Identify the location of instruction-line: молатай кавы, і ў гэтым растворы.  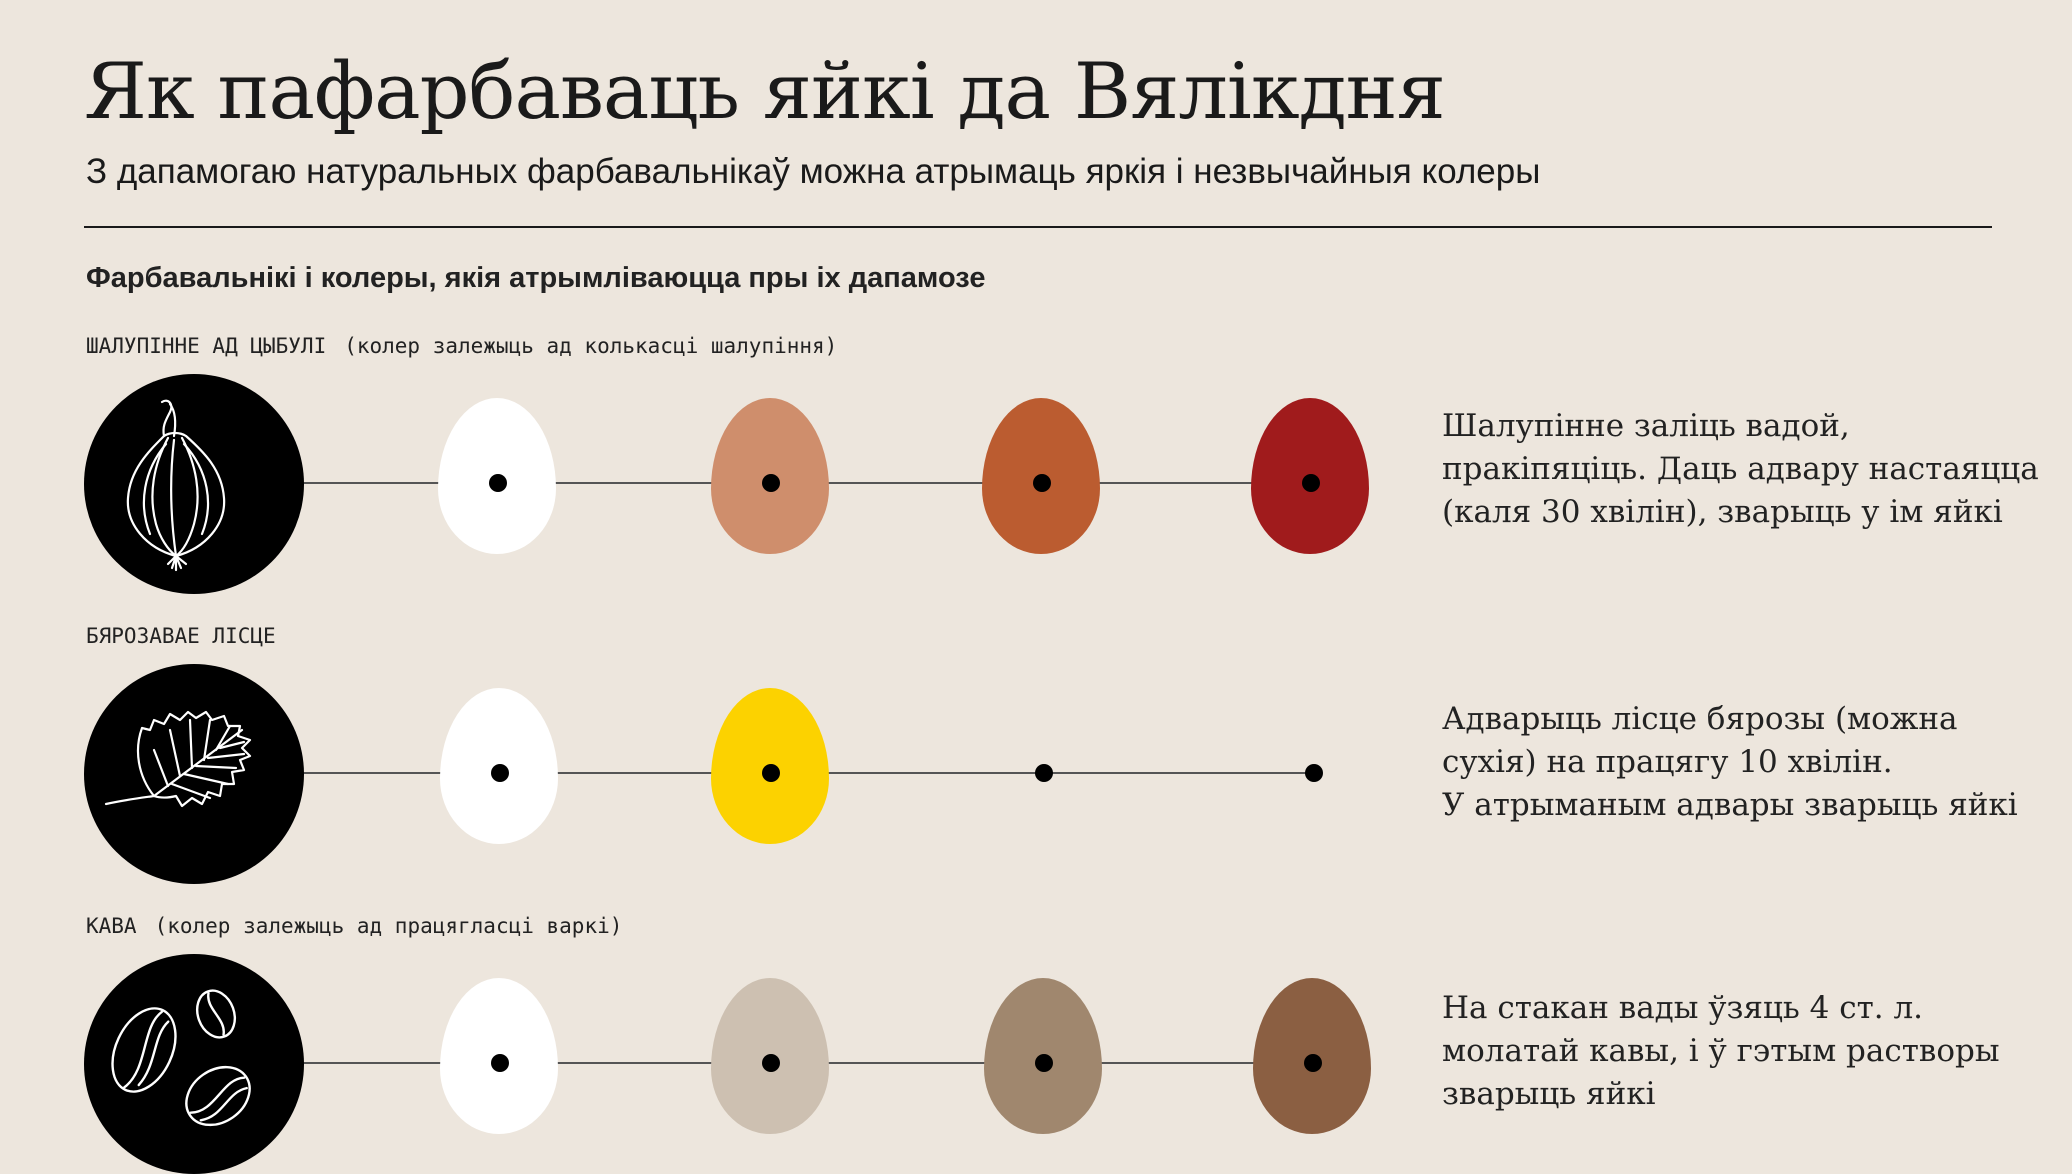
(1721, 1051).